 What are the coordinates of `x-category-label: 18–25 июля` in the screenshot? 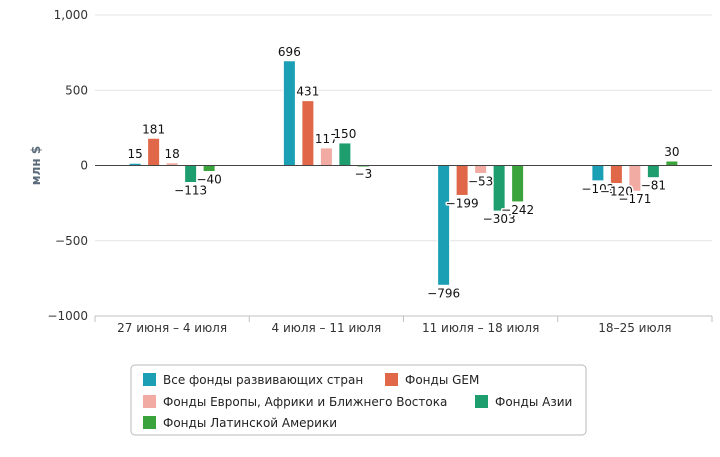 It's located at (634, 328).